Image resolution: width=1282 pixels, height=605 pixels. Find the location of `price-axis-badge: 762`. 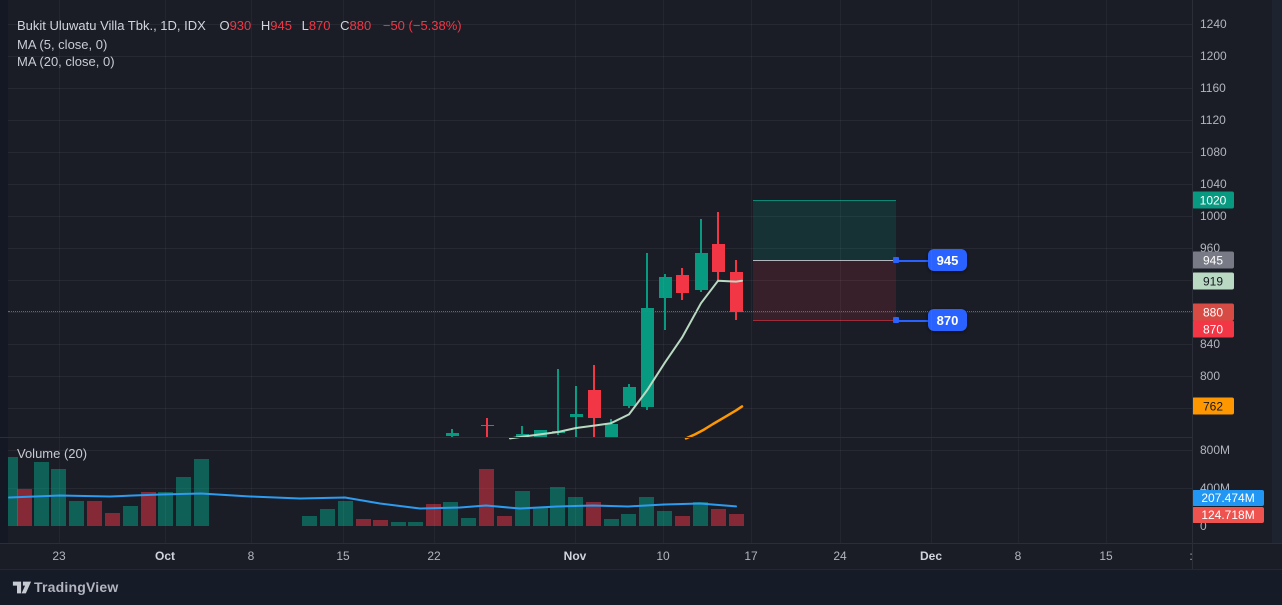

price-axis-badge: 762 is located at coordinates (1213, 406).